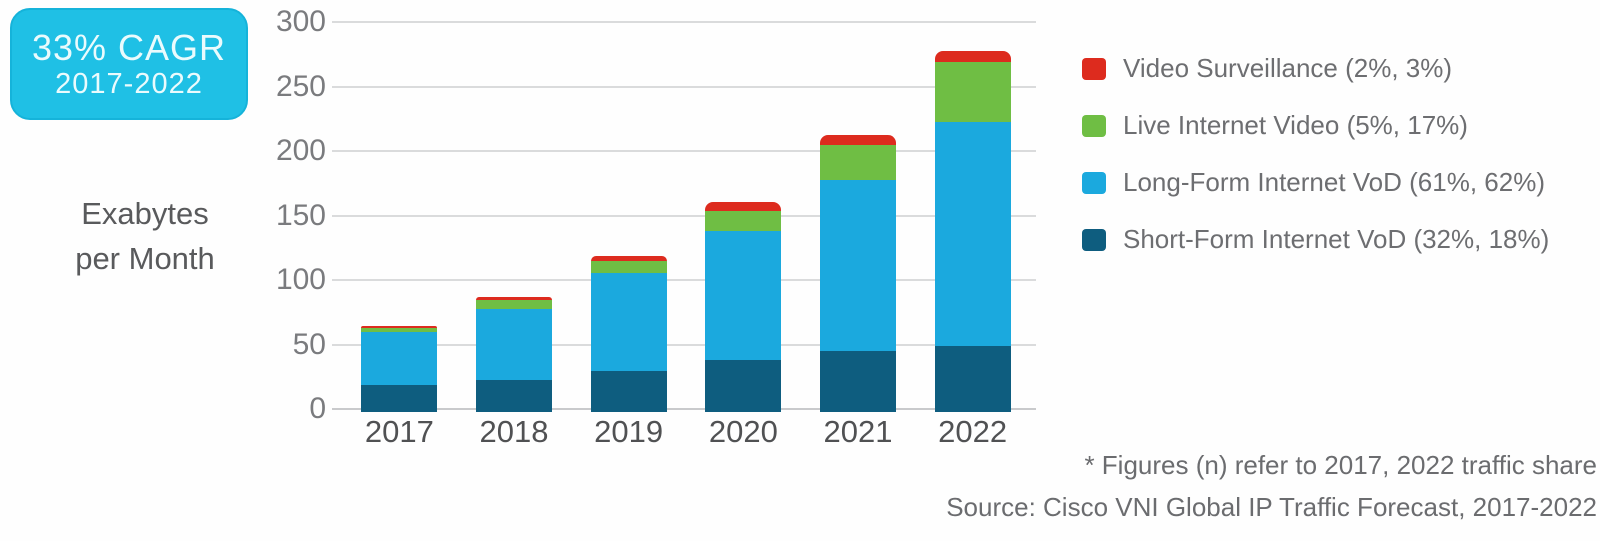 The width and height of the screenshot is (1600, 541). I want to click on stacked-bar-2022, so click(972, 231).